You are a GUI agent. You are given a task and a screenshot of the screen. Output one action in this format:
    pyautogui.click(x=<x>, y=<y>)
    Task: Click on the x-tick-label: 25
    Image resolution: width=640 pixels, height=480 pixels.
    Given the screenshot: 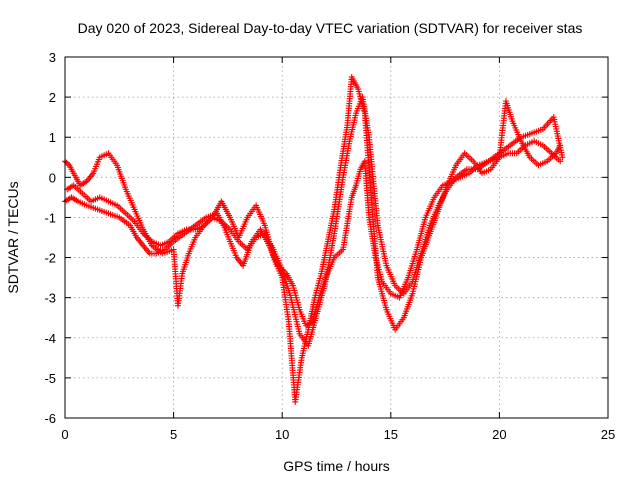 What is the action you would take?
    pyautogui.click(x=608, y=434)
    